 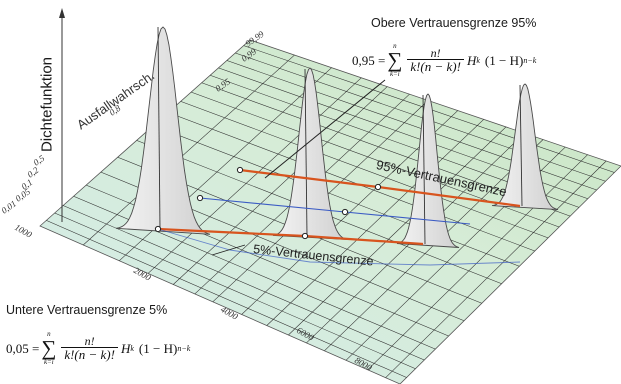 I want to click on y-axis-title: Dichtefunktion, so click(x=47, y=104).